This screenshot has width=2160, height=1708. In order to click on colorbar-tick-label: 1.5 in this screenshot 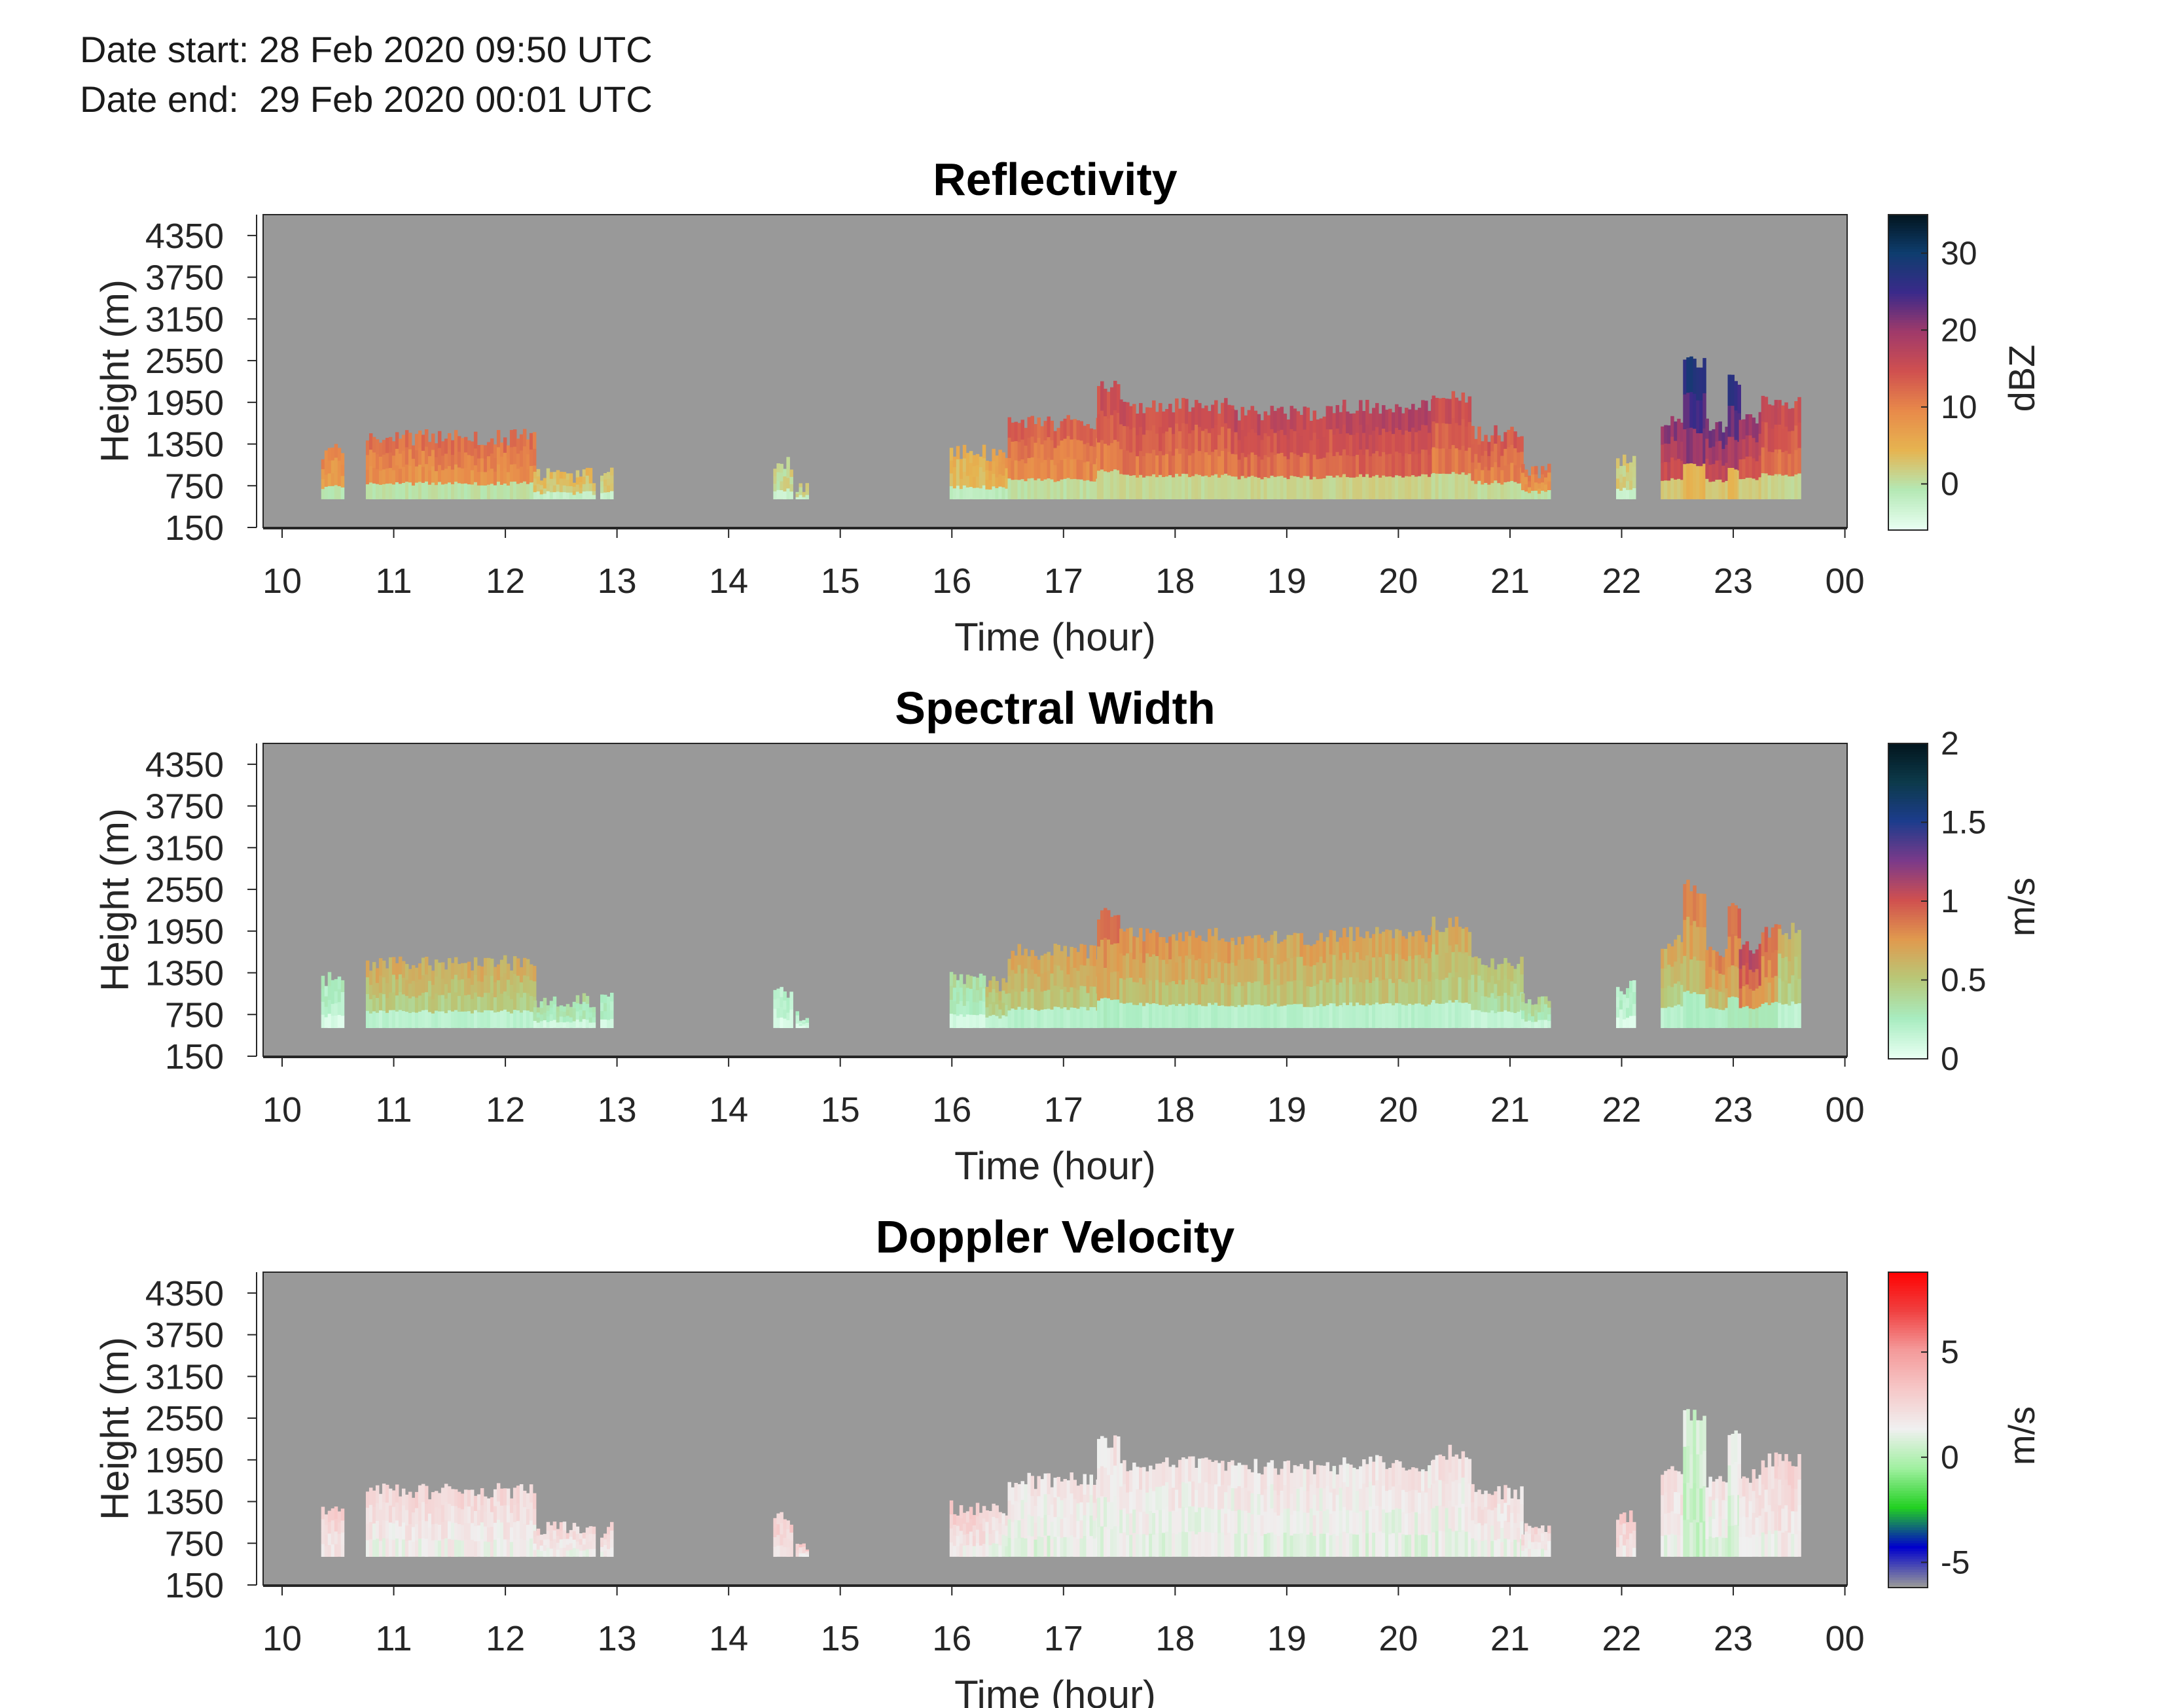, I will do `click(1964, 822)`.